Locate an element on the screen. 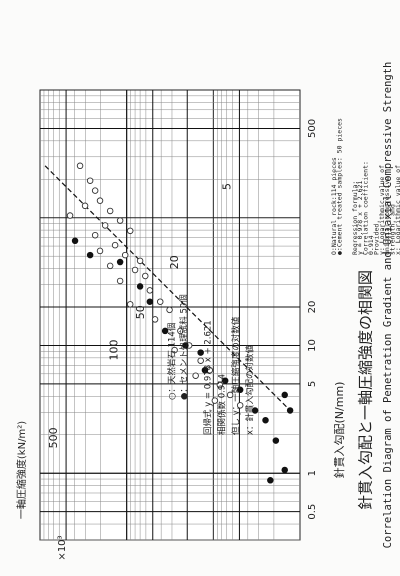 The width and height of the screenshot is (400, 576). side-note: x: Logarithmic value of is located at coordinates (397, 210).